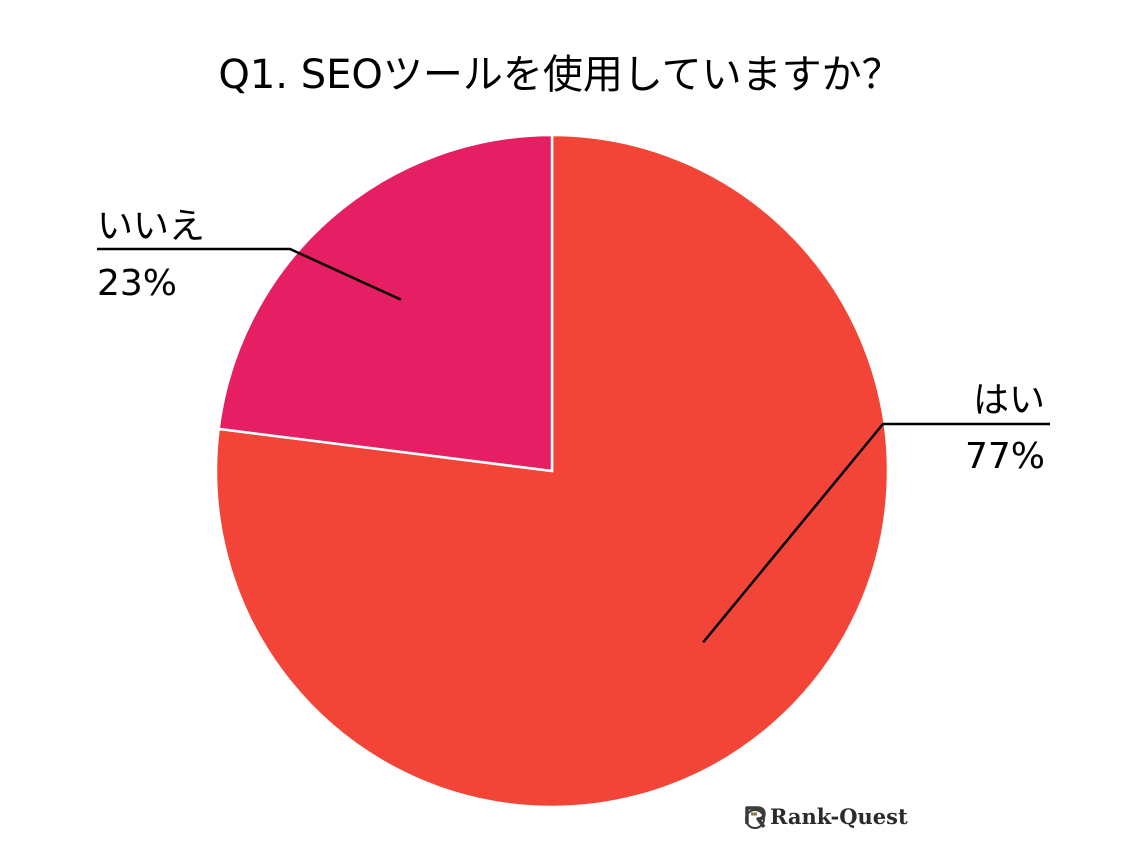 The image size is (1135, 867). What do you see at coordinates (1005, 456) in the screenshot?
I see `slice-label-value-1: 77%` at bounding box center [1005, 456].